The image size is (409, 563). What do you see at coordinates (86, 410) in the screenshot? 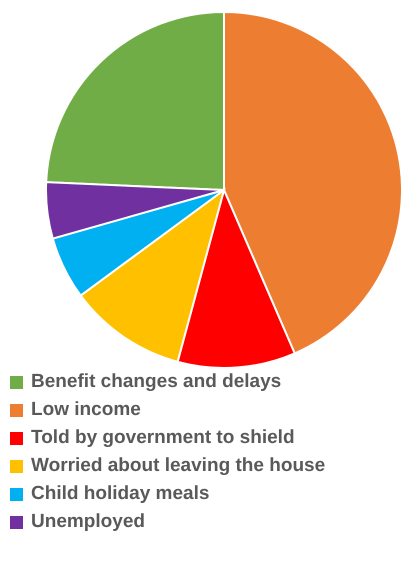
I see `legend-label: Low income` at bounding box center [86, 410].